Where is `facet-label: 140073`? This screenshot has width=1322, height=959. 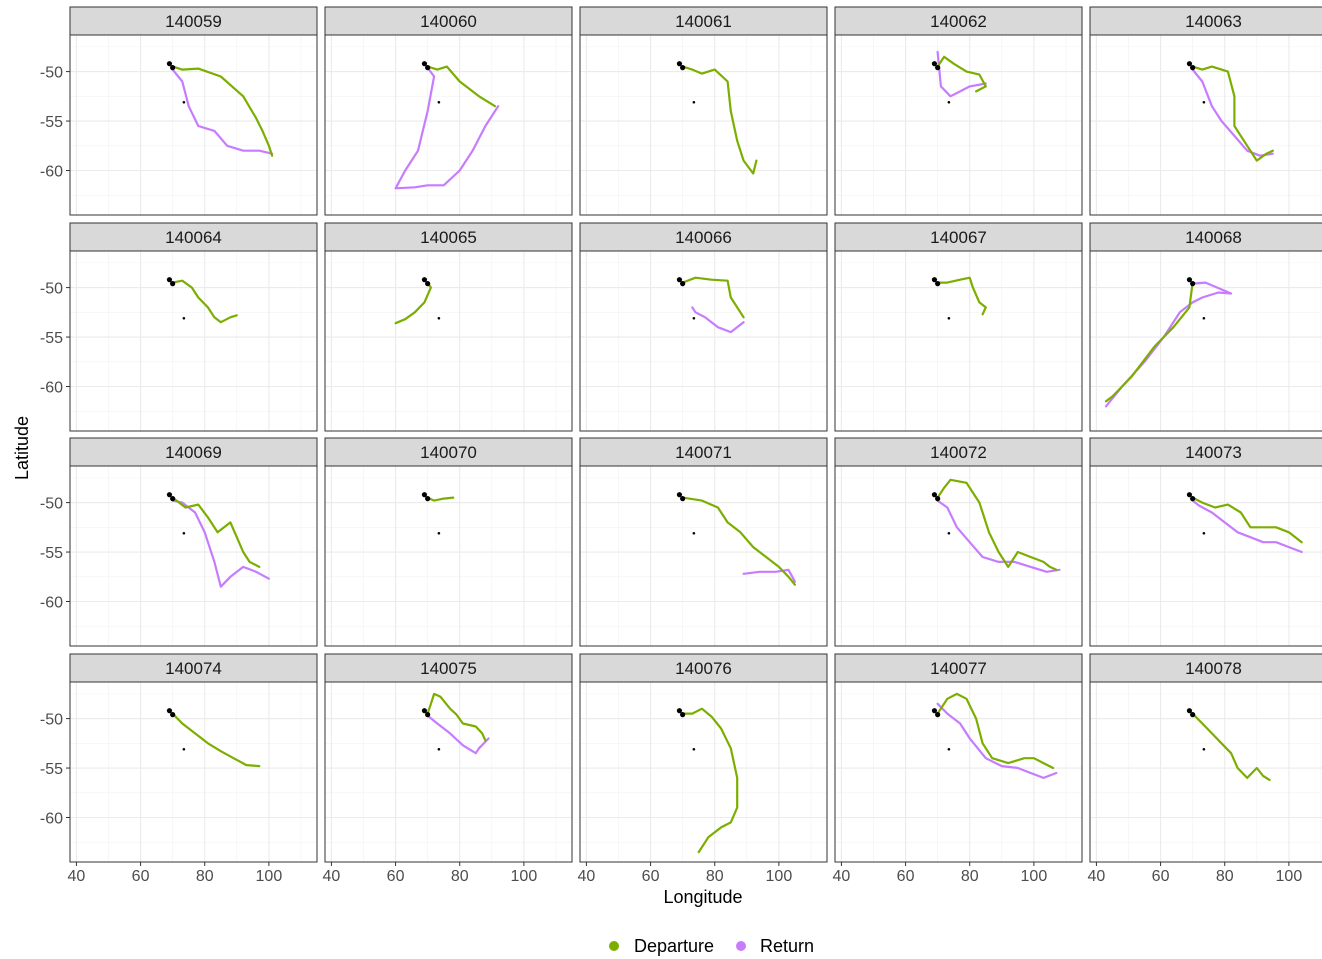 facet-label: 140073 is located at coordinates (1213, 452).